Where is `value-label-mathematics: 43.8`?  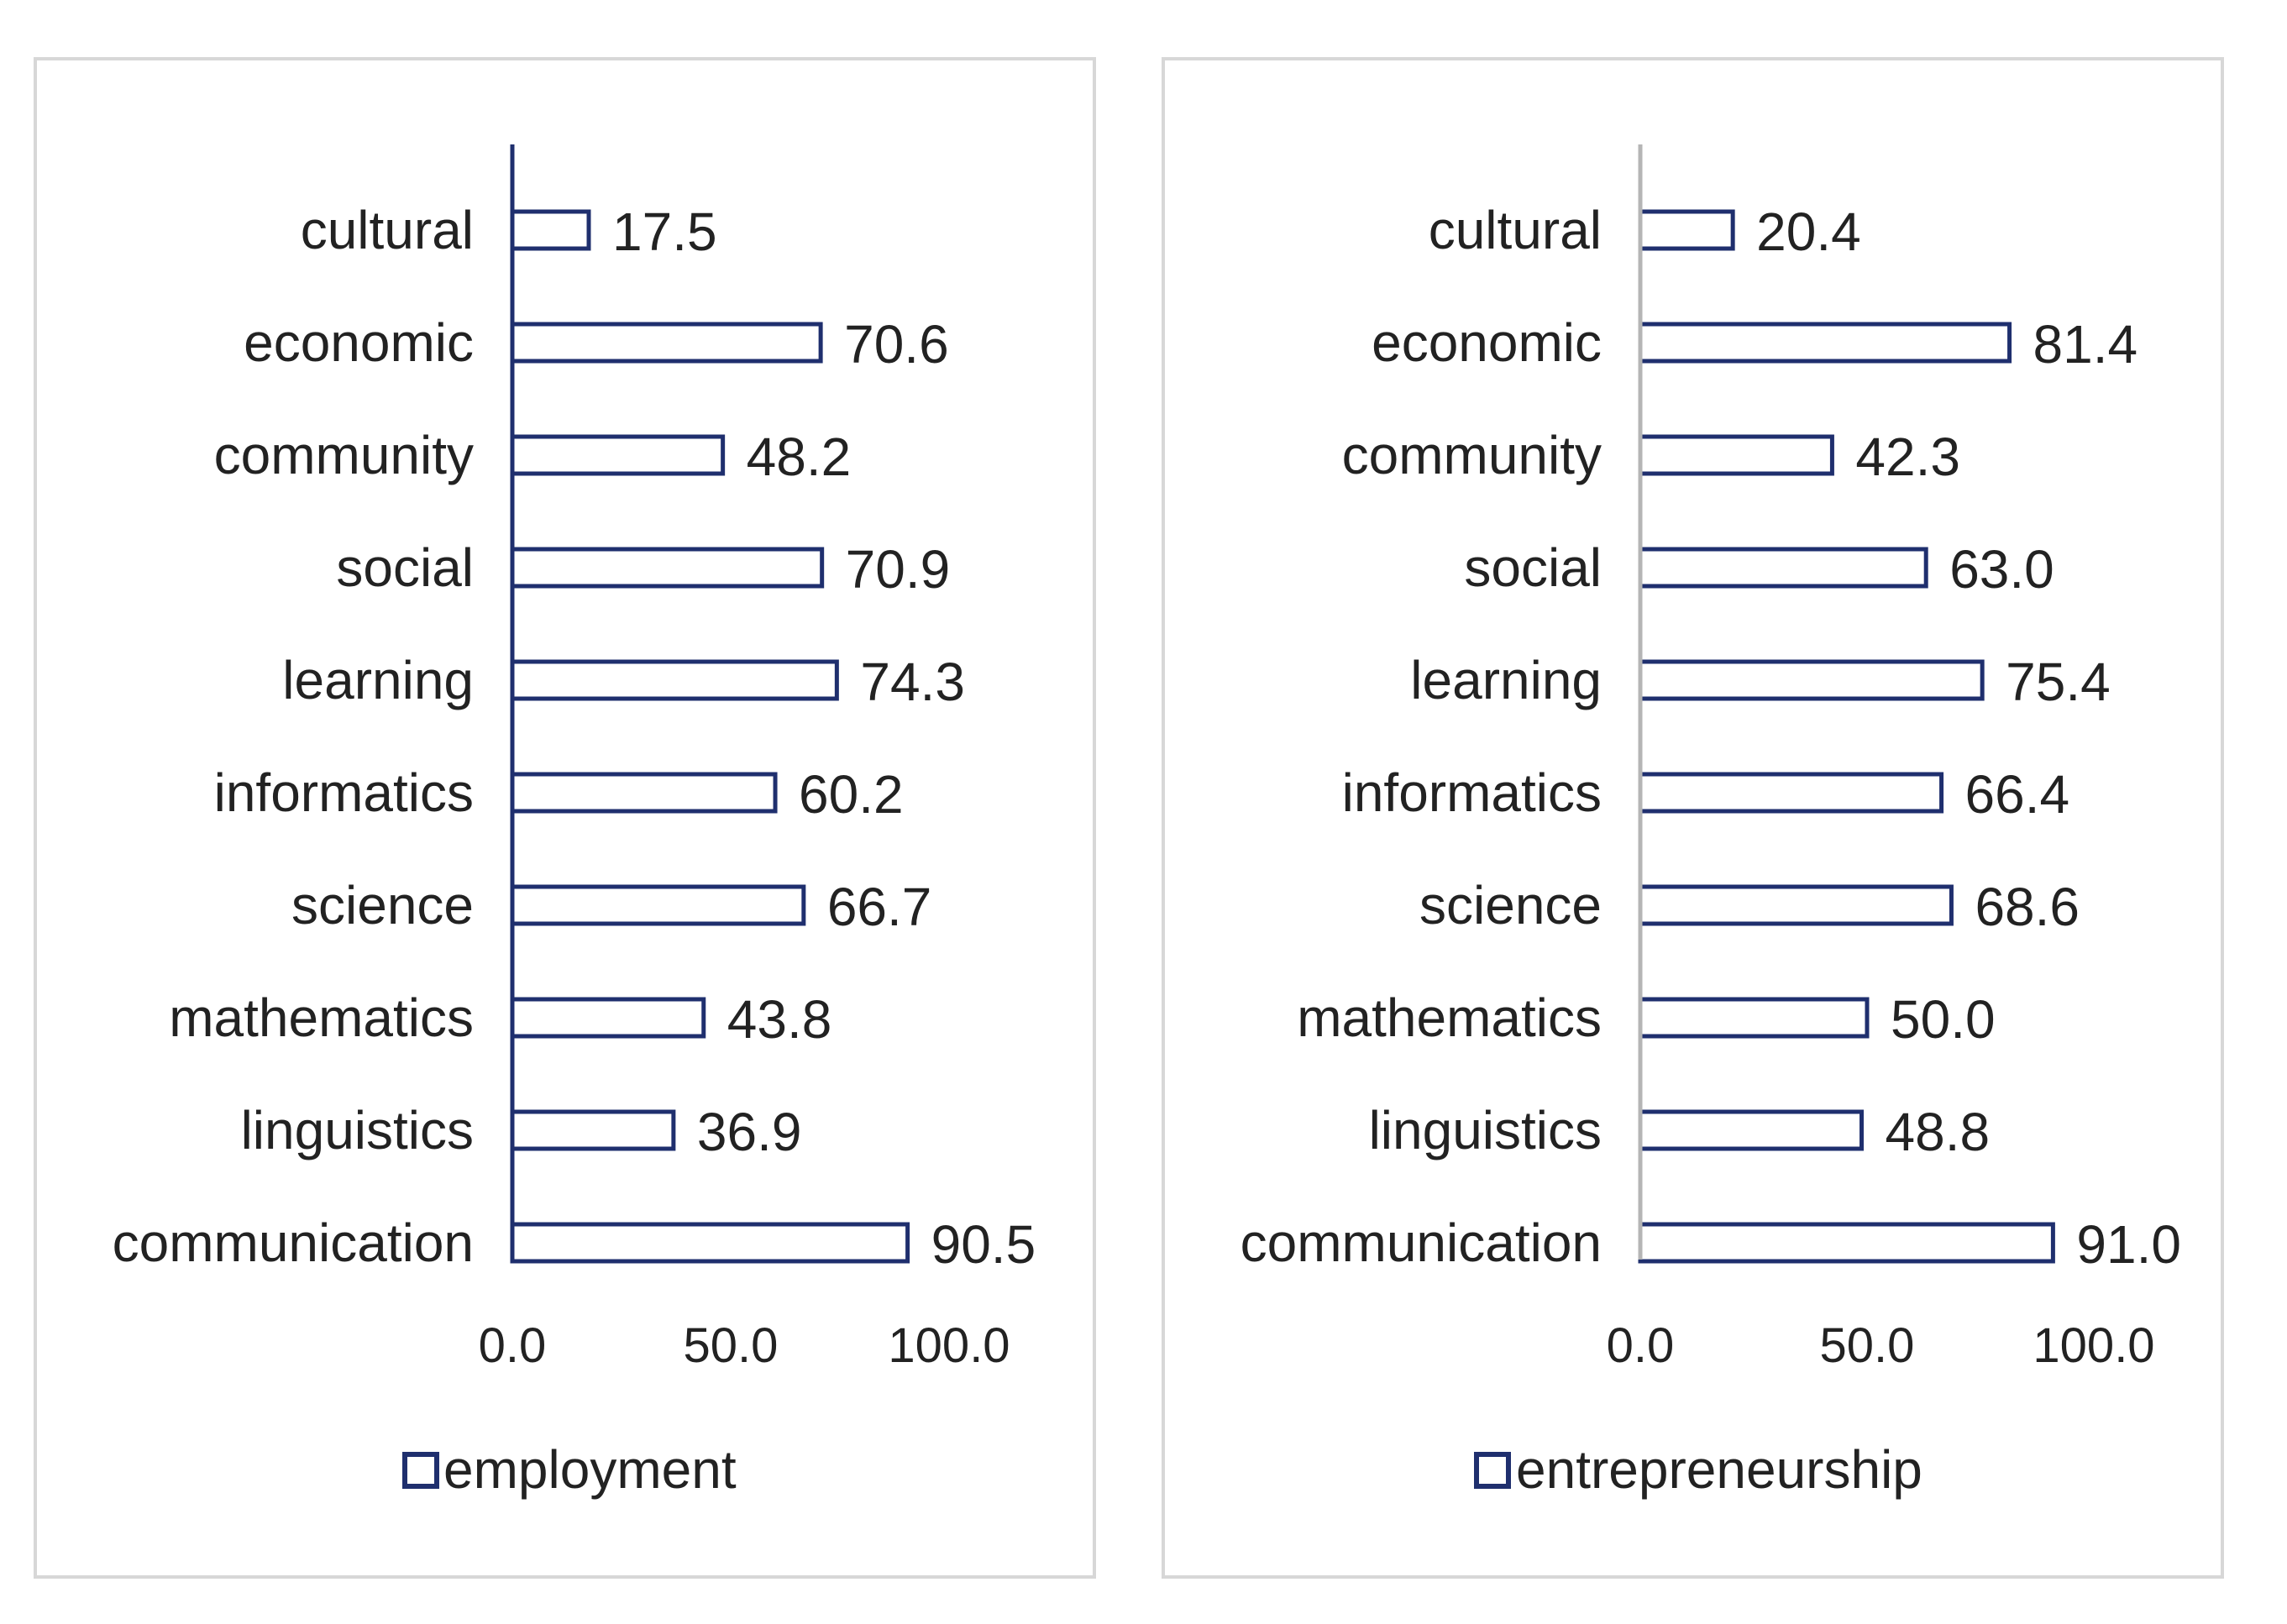
value-label-mathematics: 43.8 is located at coordinates (779, 1019).